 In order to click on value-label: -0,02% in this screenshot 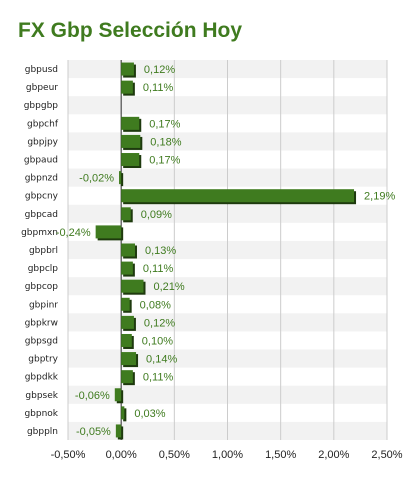, I will do `click(96, 179)`.